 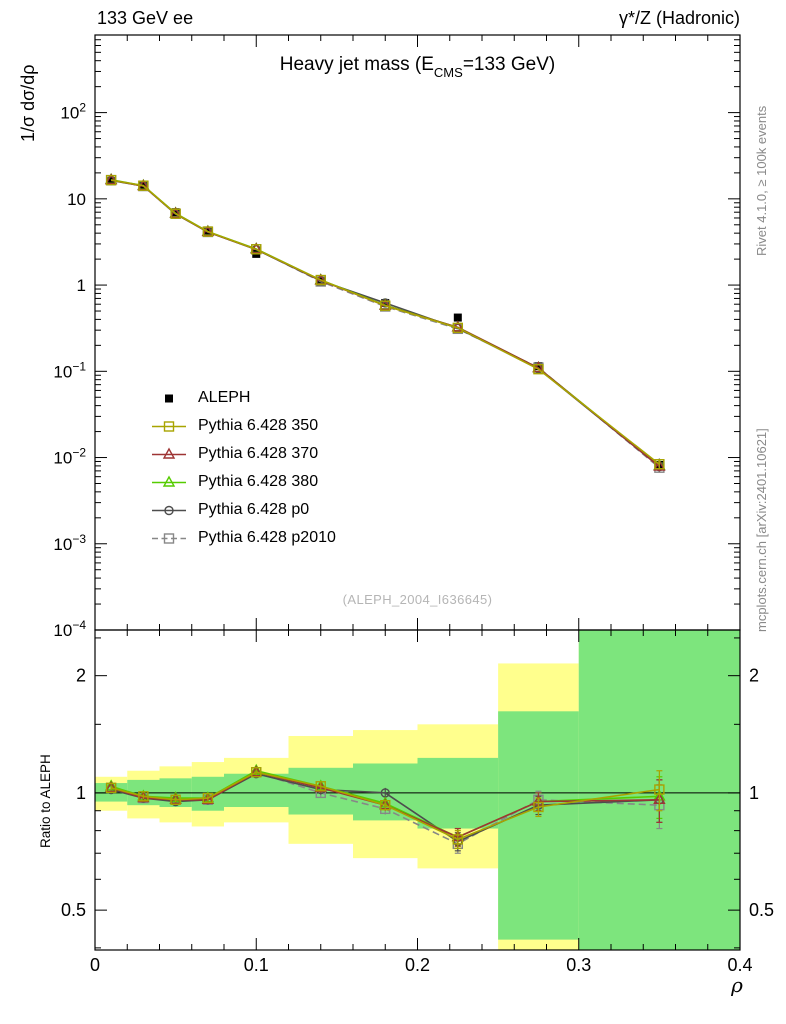 I want to click on legend-item: ALEPH, so click(x=243, y=398).